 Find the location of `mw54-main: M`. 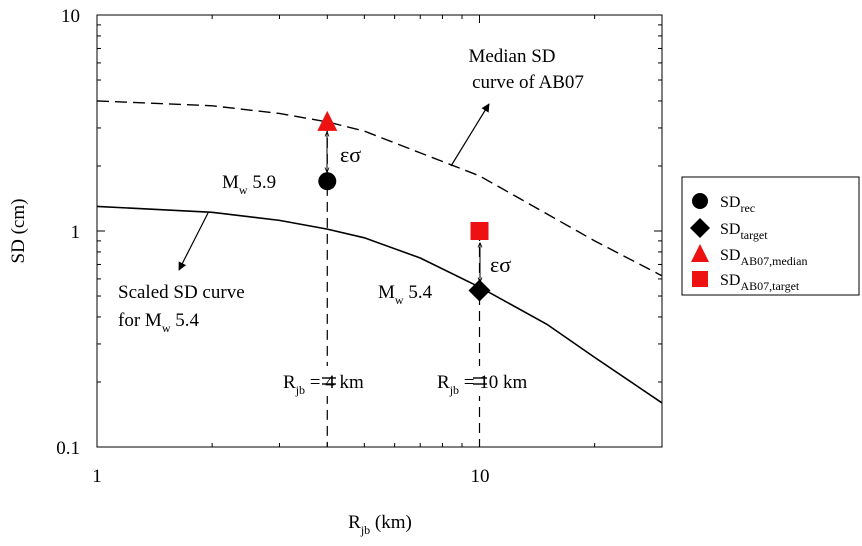

mw54-main: M is located at coordinates (386, 292).